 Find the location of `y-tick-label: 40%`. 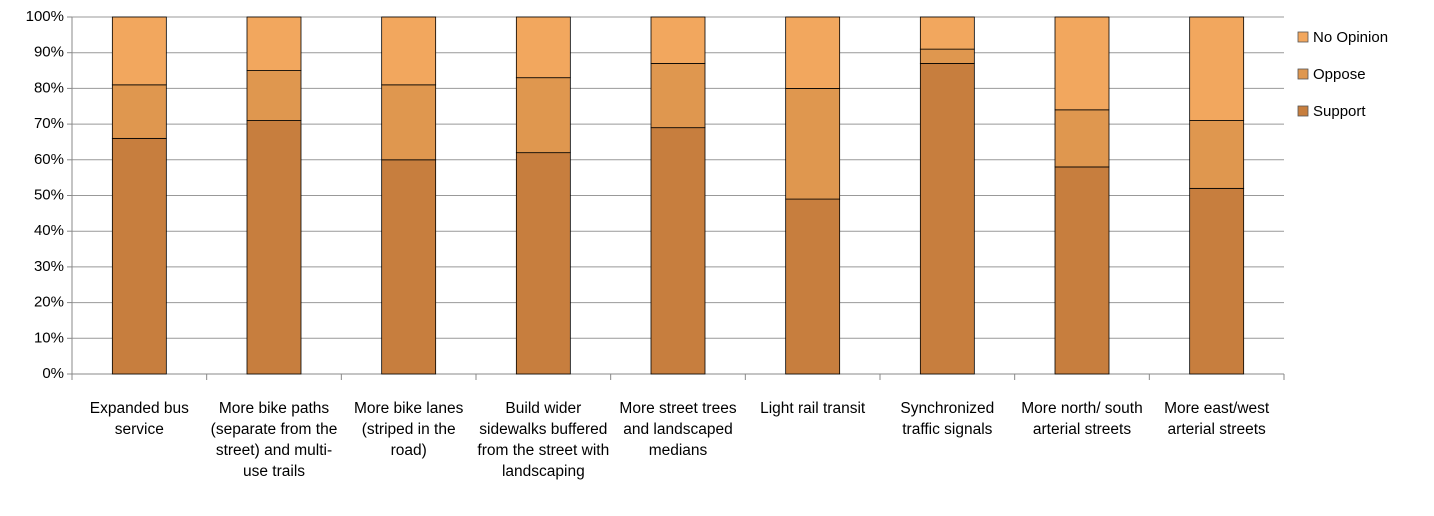

y-tick-label: 40% is located at coordinates (49, 230).